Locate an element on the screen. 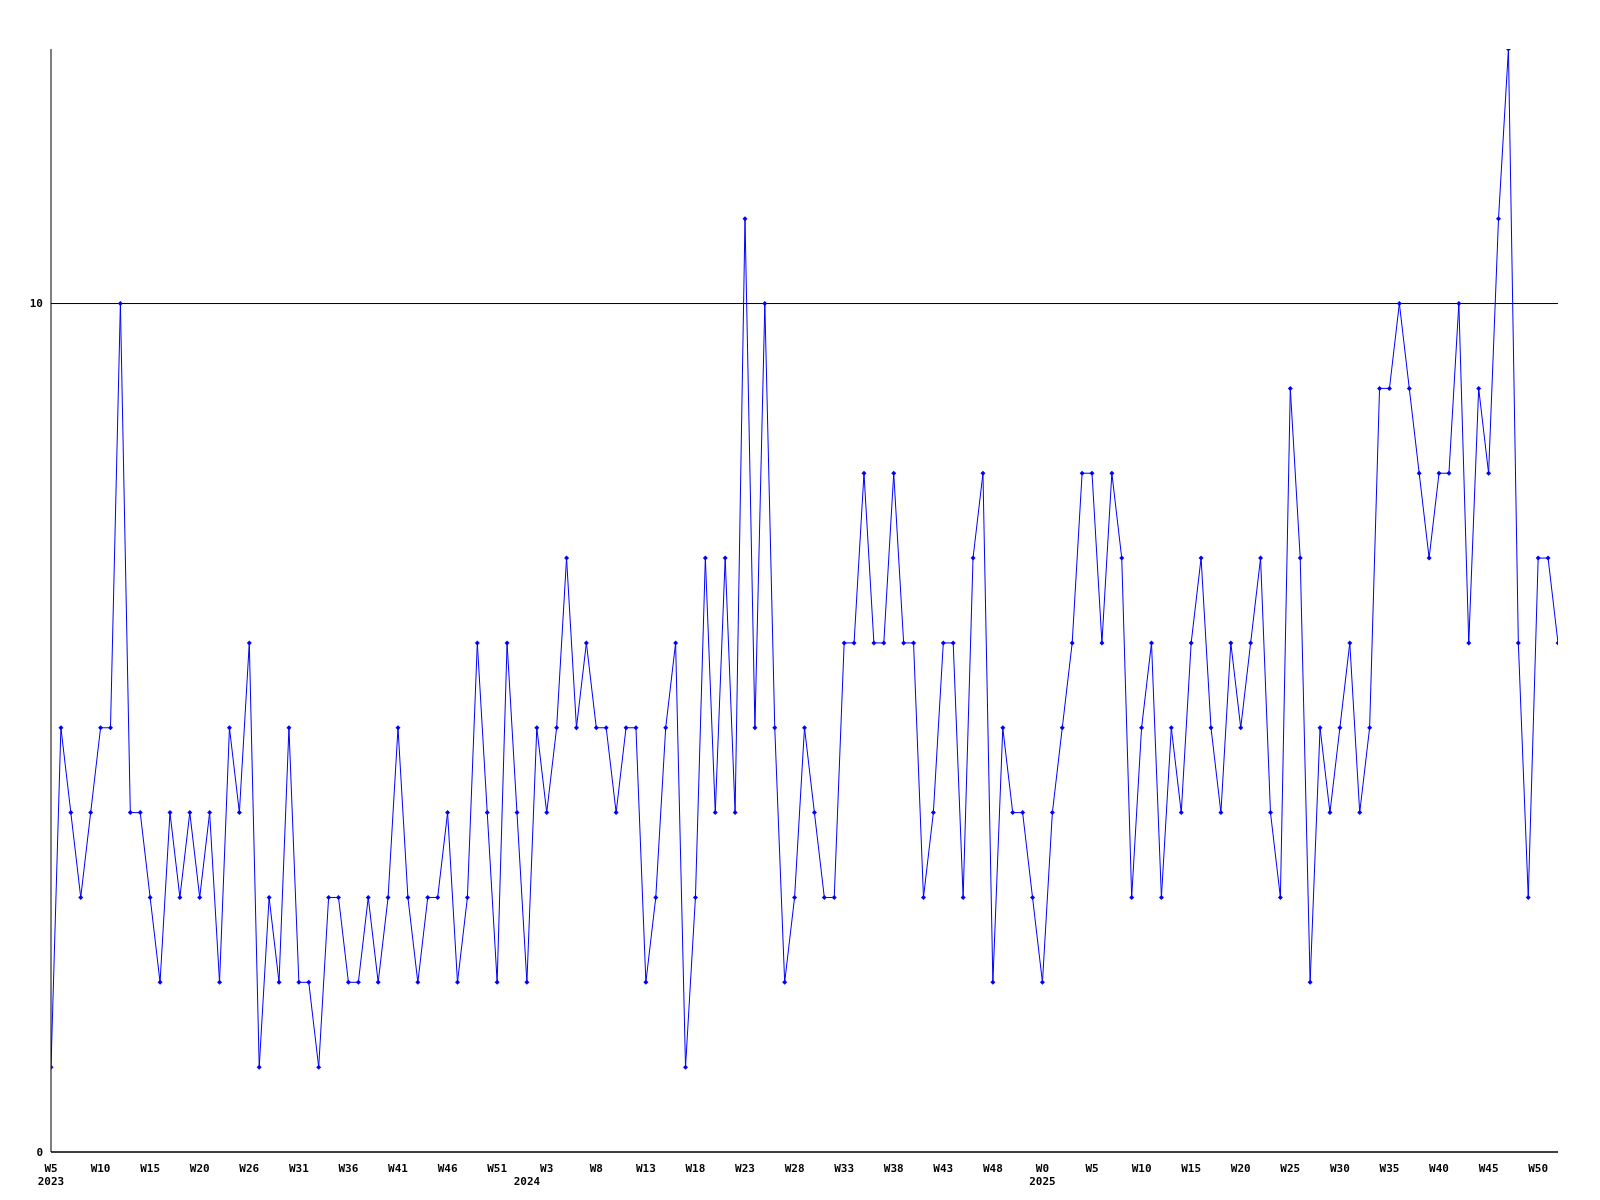  x-tick-label: W28 is located at coordinates (794, 1168).